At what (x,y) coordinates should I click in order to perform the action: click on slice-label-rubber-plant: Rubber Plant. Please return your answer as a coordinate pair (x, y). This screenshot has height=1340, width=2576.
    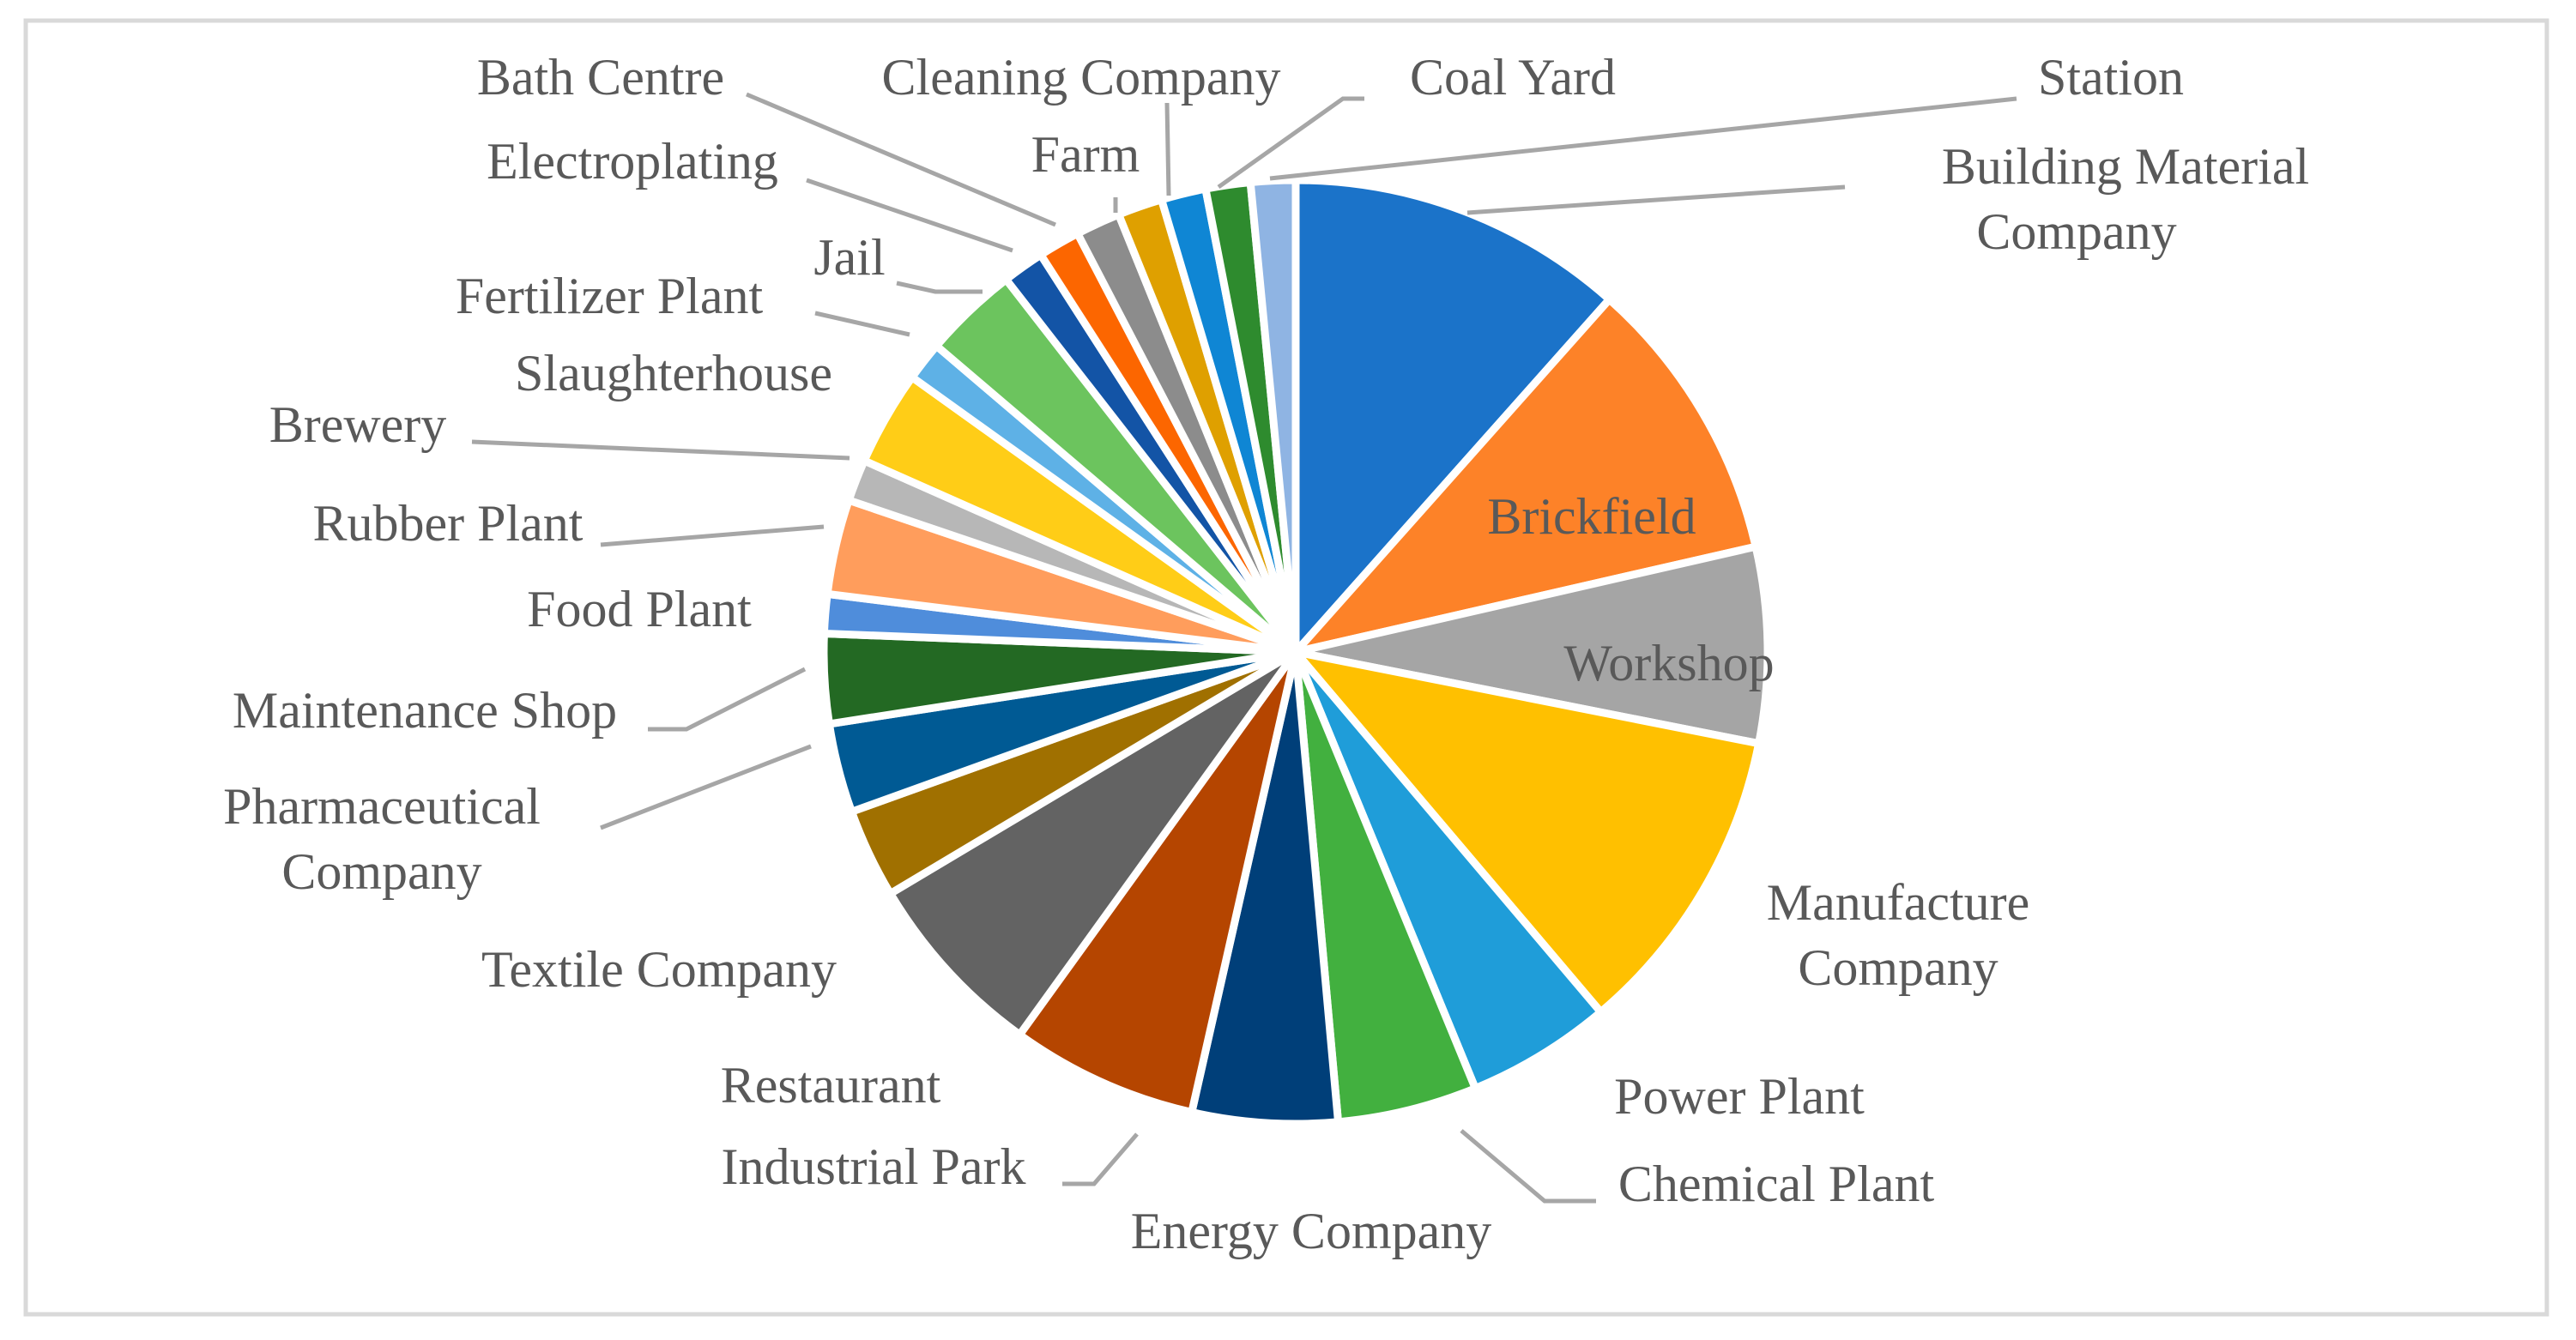
    Looking at the image, I should click on (448, 523).